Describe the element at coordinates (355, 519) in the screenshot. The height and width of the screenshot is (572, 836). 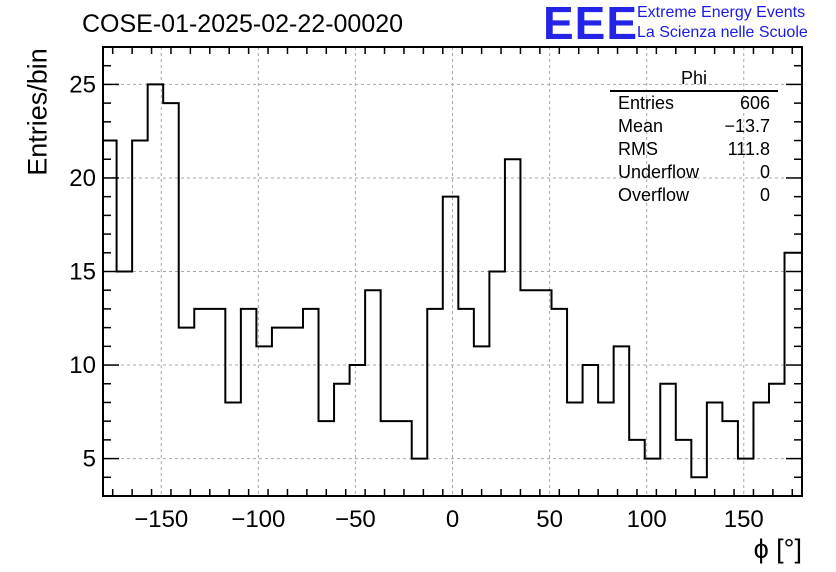
I see `x-tick-label: −50` at that location.